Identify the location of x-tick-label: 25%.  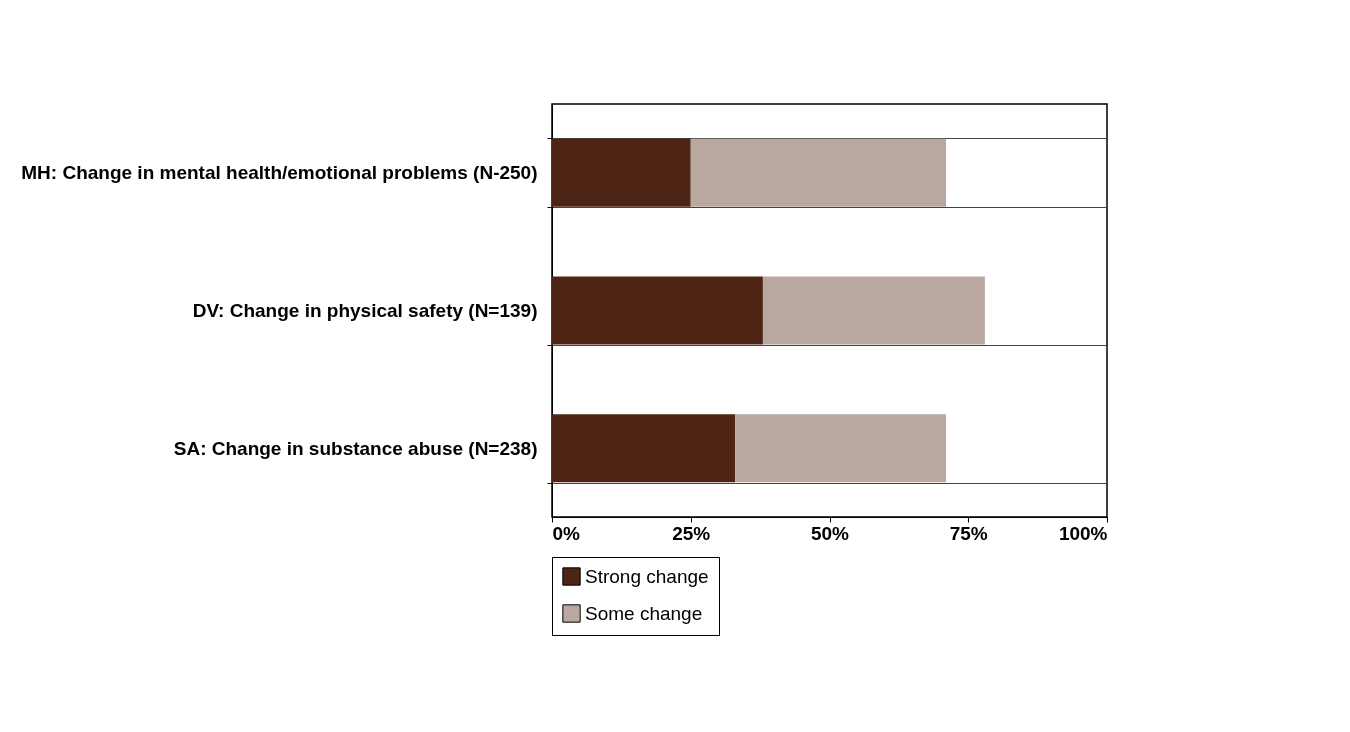
(691, 533).